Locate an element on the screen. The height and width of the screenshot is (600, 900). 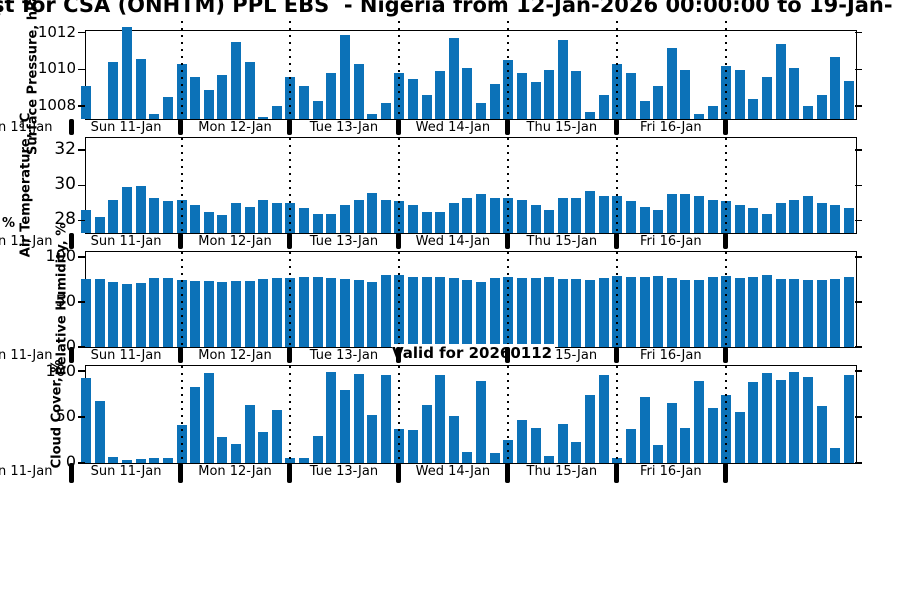
ytick-label: 50 is located at coordinates (65, 416).